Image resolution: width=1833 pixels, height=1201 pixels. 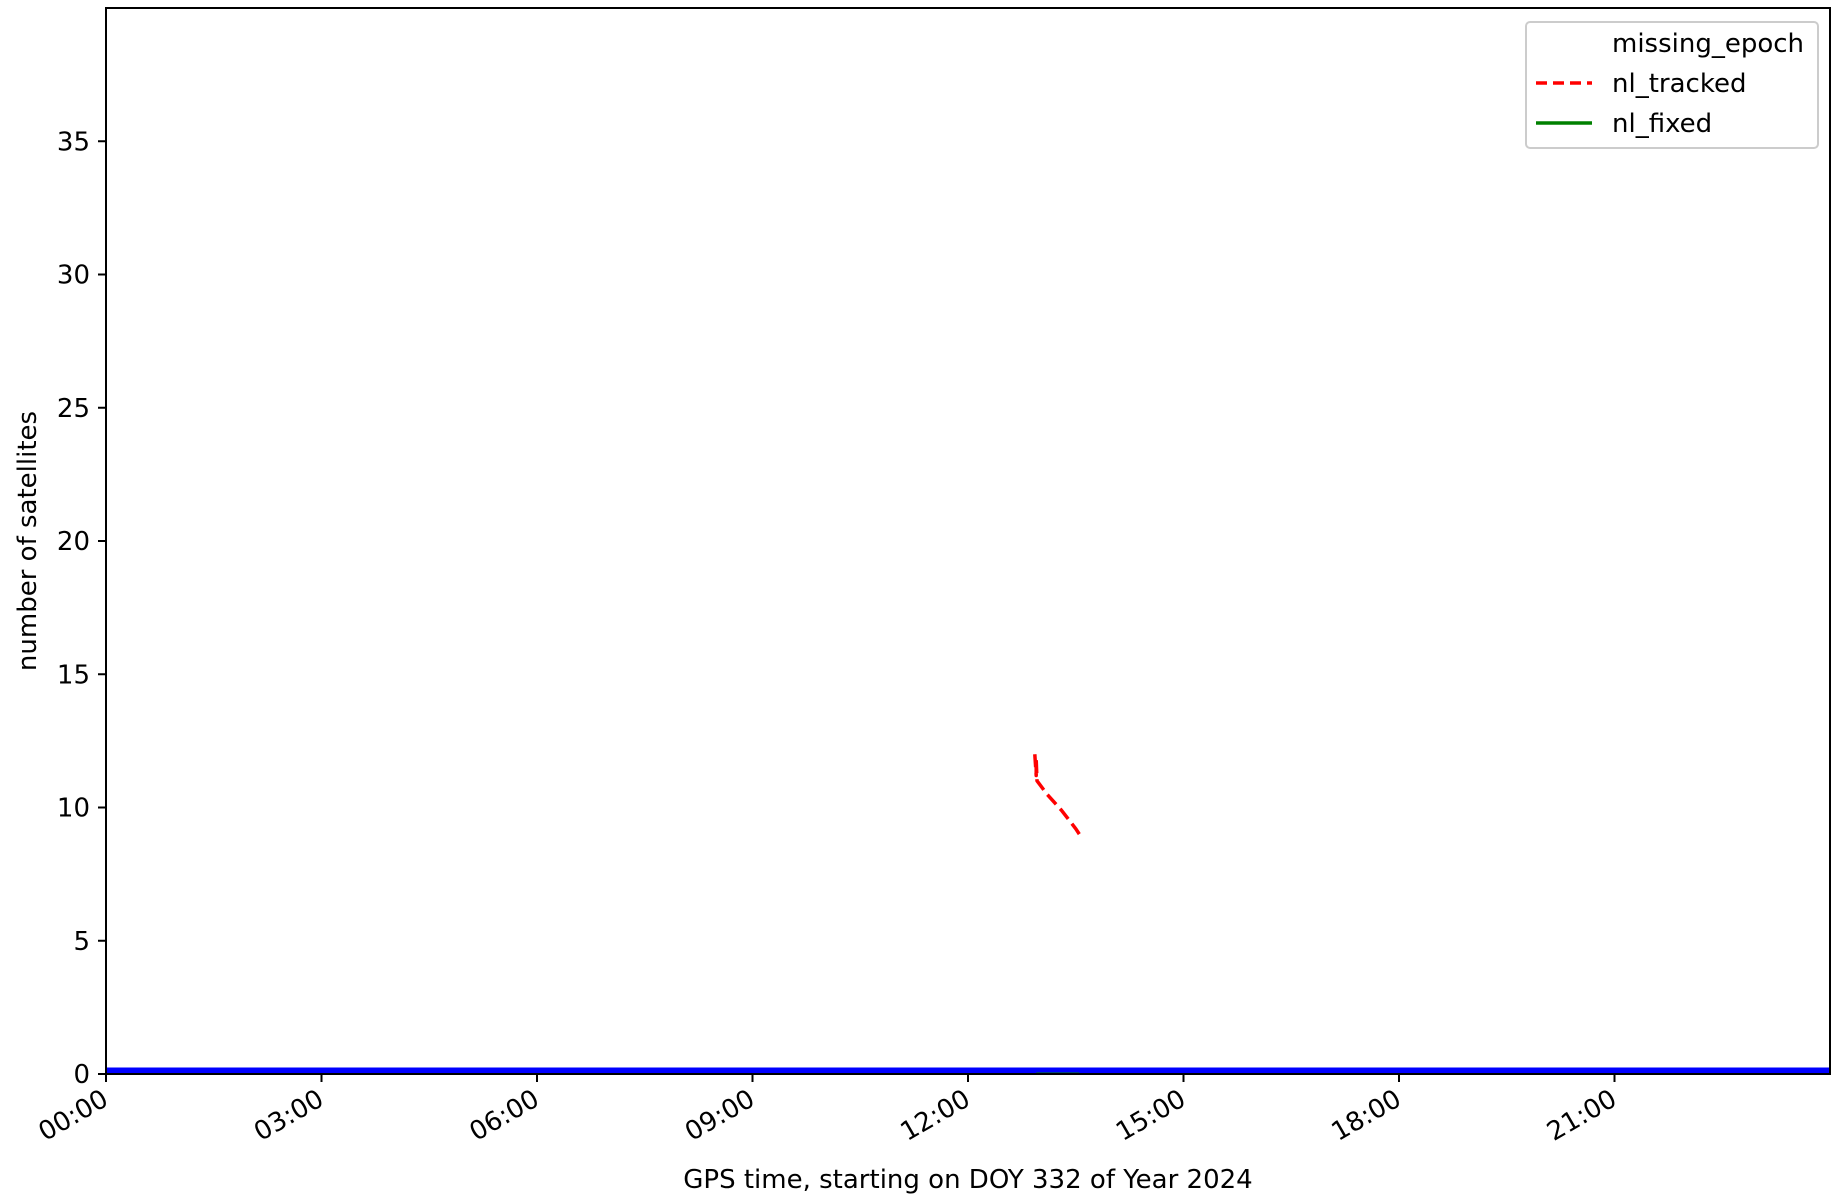 I want to click on legend-label-nl-tracked: nl_tracked, so click(x=1679, y=84).